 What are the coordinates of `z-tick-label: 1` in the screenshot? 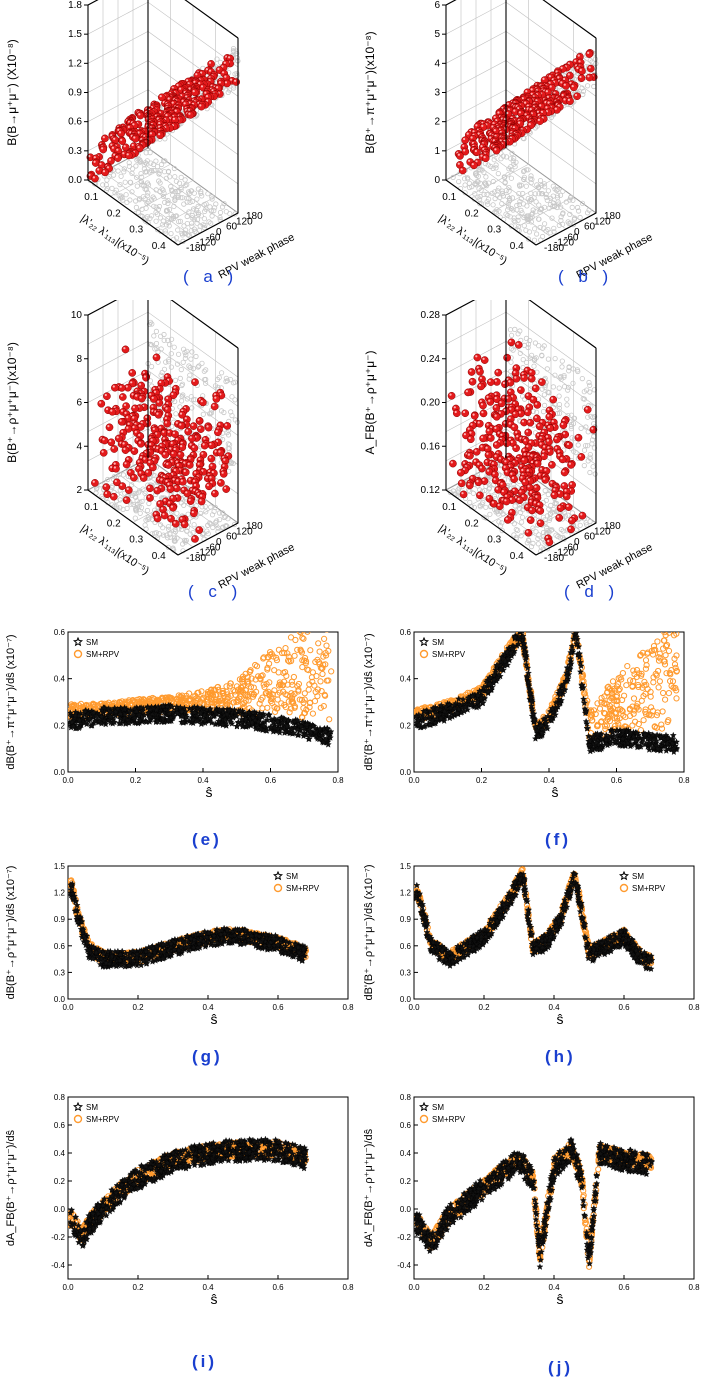 It's located at (437, 151).